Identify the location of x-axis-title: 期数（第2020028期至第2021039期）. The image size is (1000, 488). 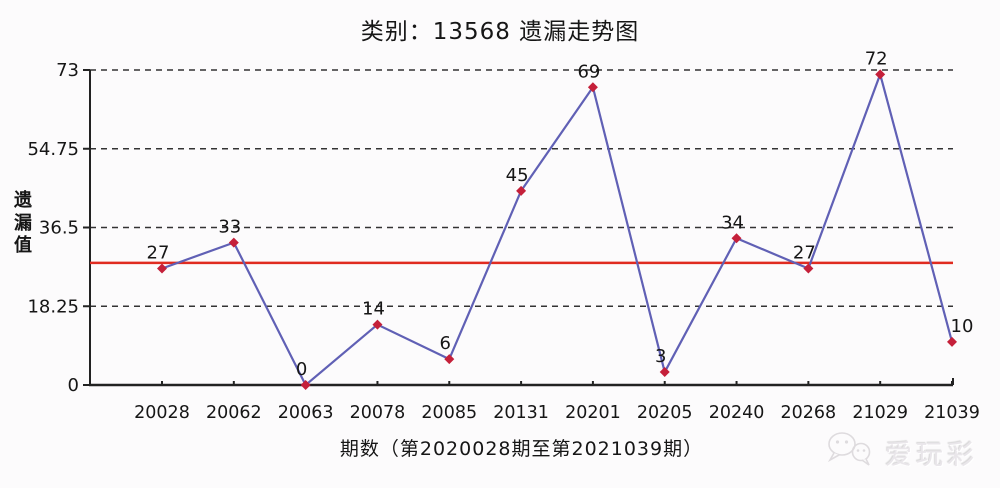
(521, 449).